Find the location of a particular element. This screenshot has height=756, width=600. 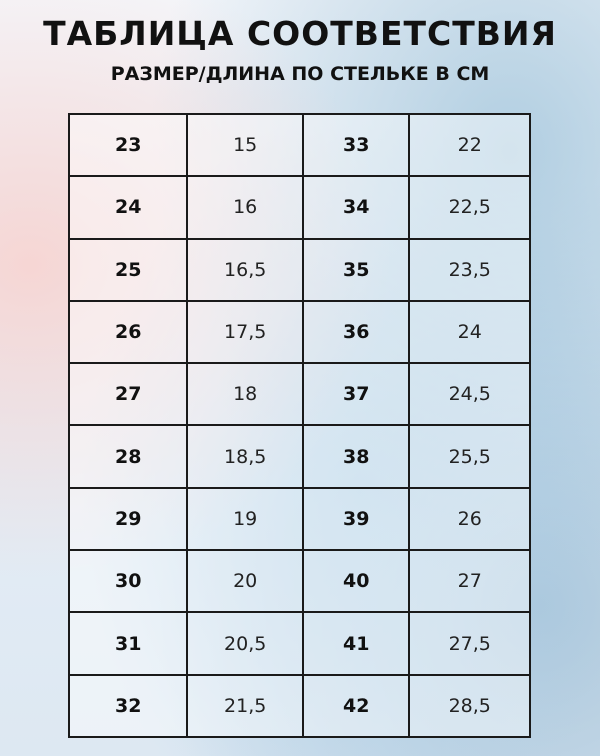

length-cell: 26 is located at coordinates (469, 519).